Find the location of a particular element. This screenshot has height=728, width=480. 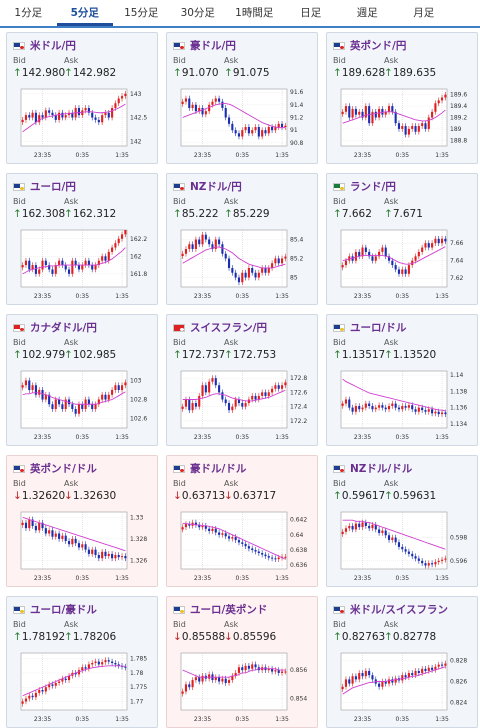

card-header: ユーロ/ドル is located at coordinates (369, 327).